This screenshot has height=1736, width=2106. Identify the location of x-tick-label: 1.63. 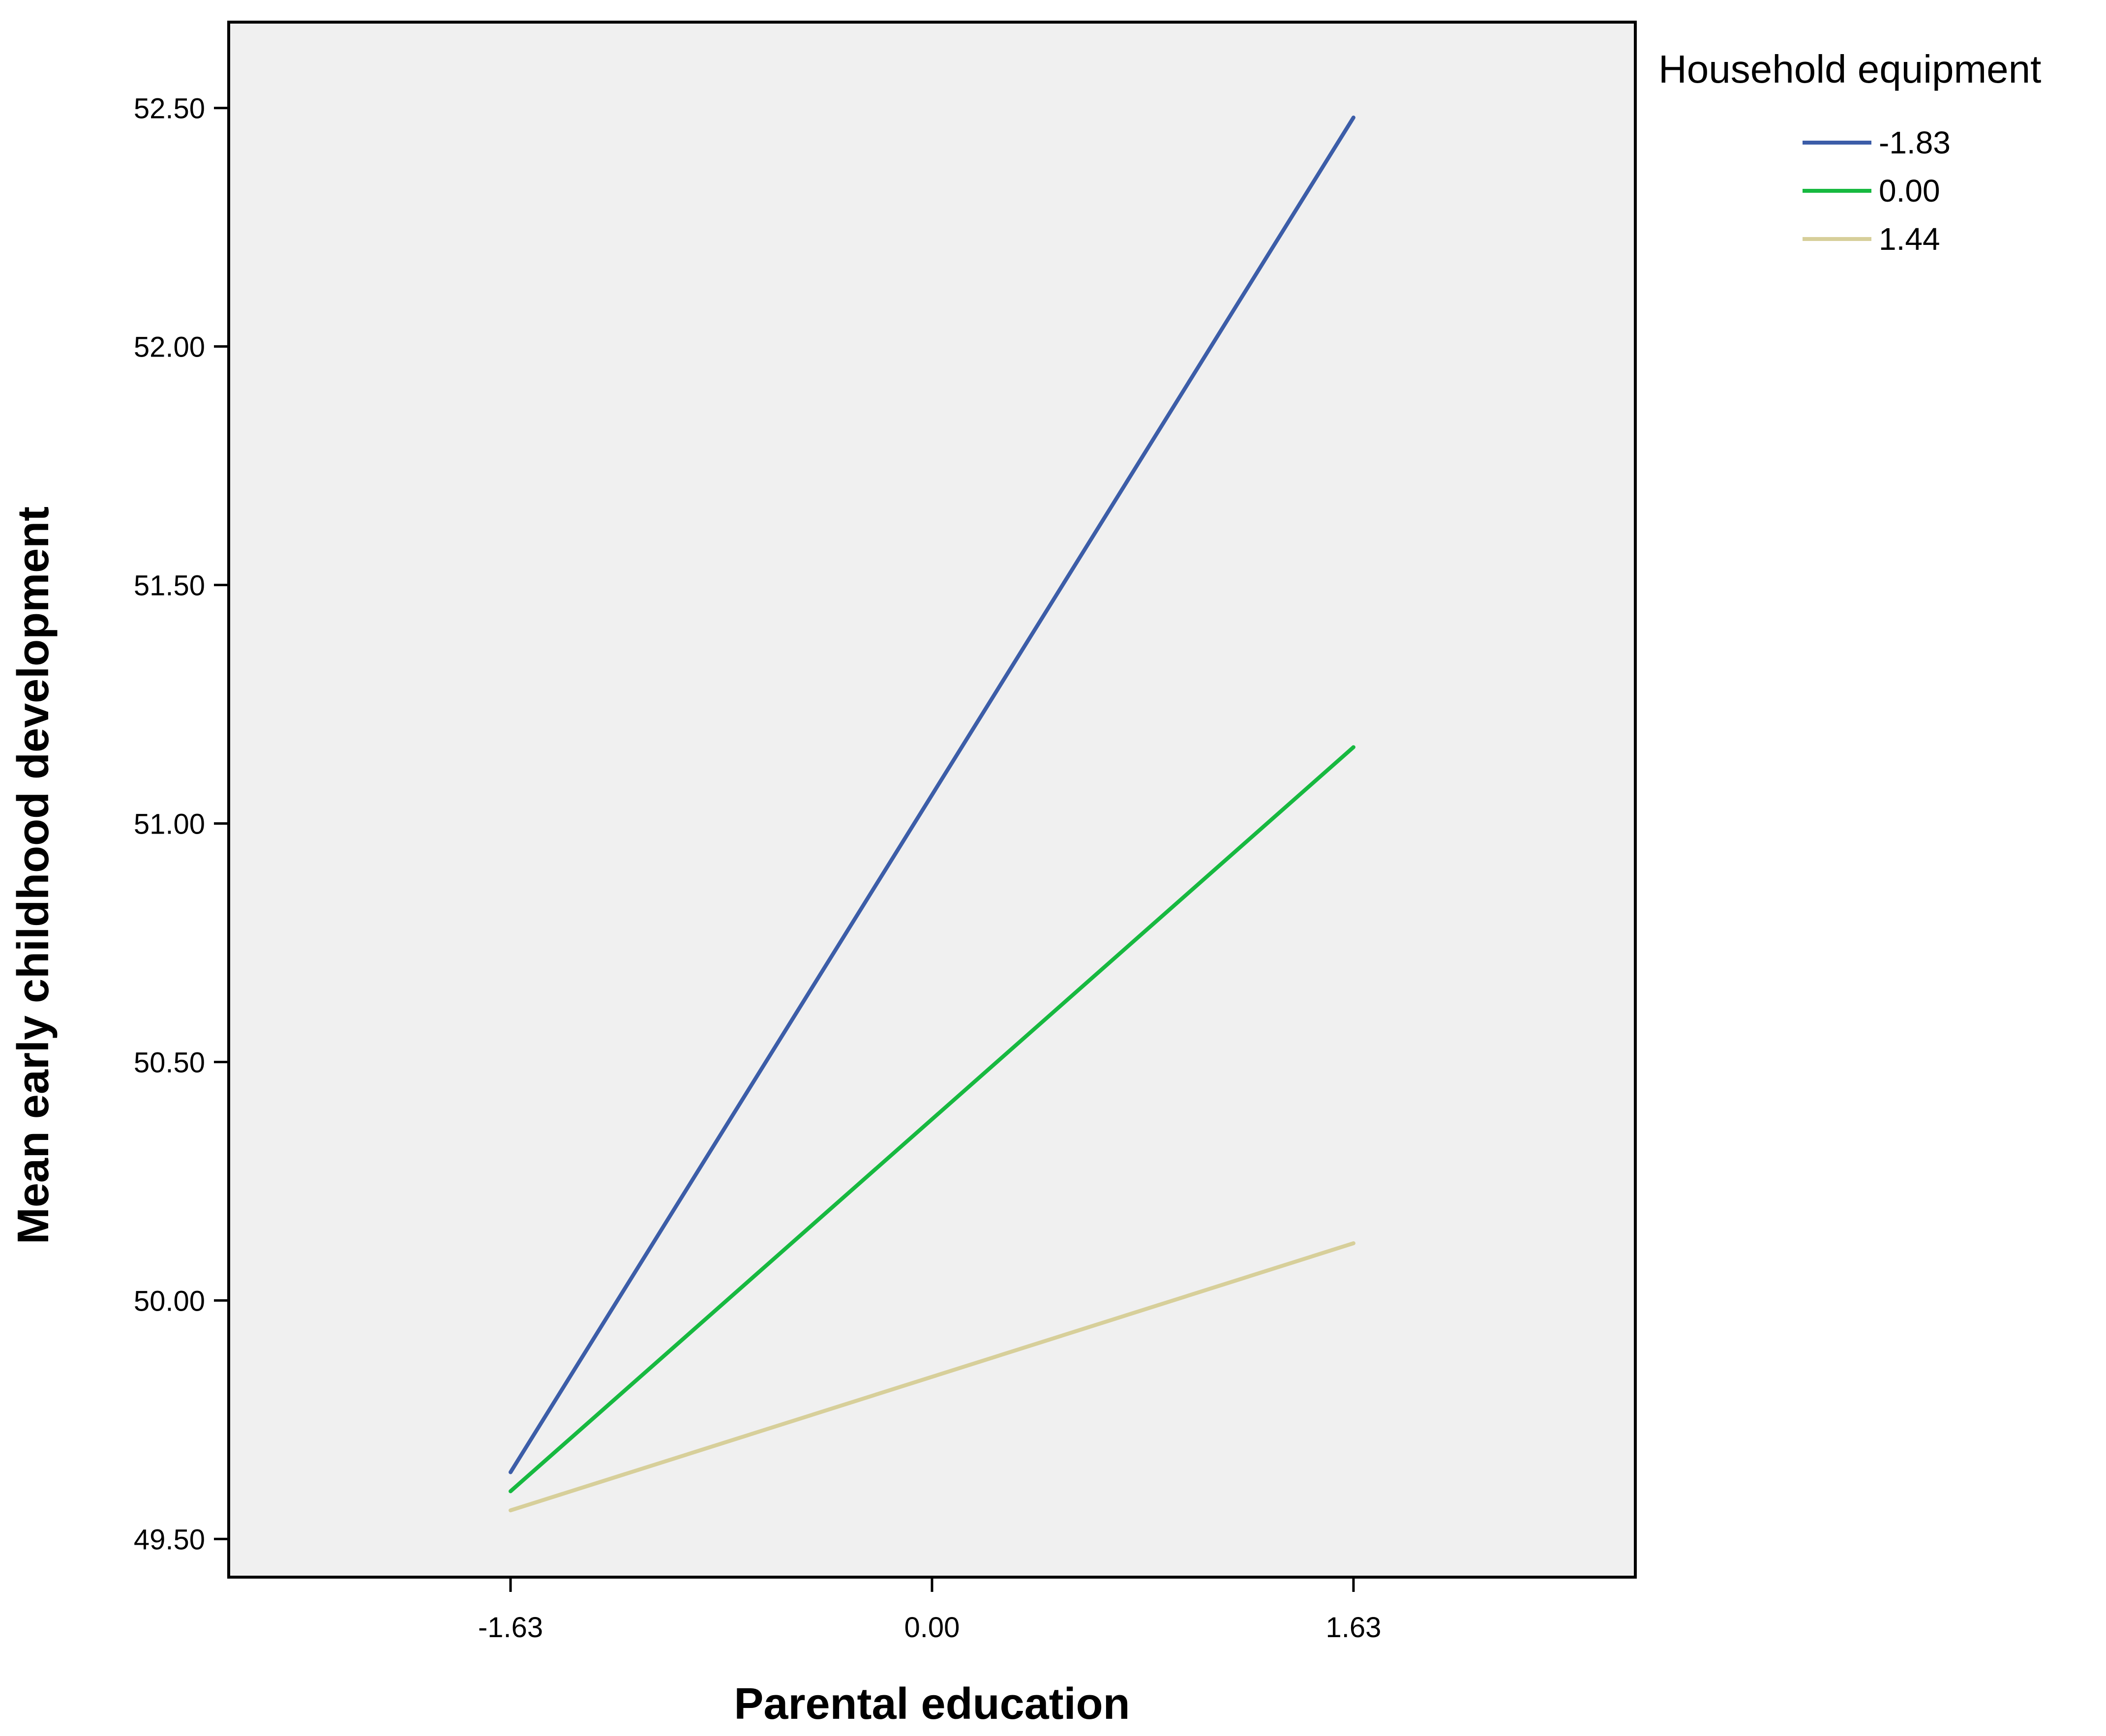
(1354, 1628).